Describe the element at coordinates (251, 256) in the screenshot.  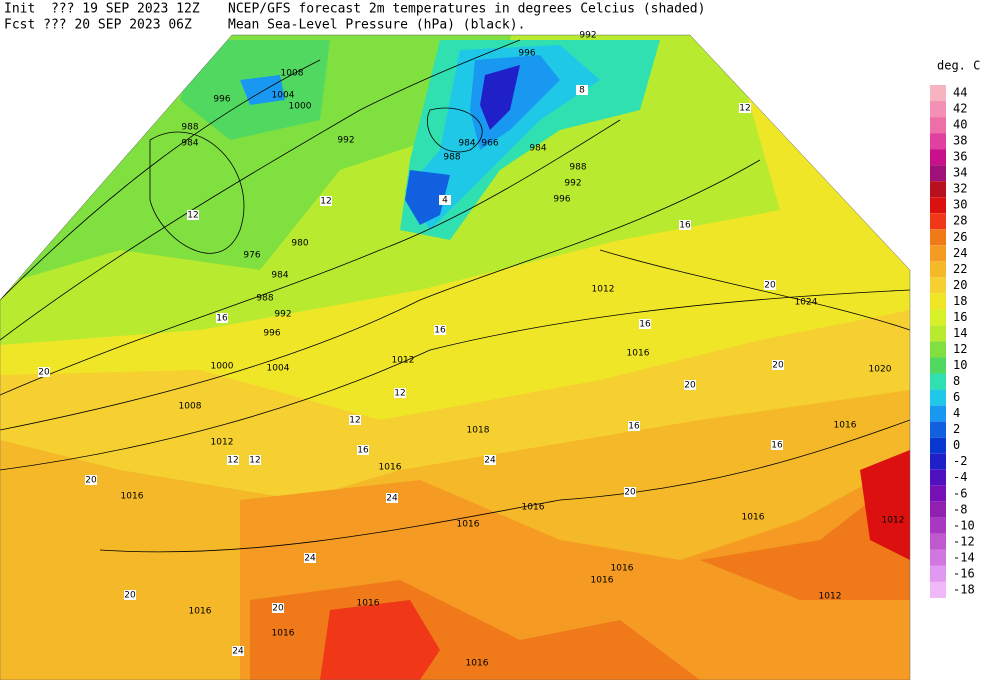
I see `isobar-label: 976` at that location.